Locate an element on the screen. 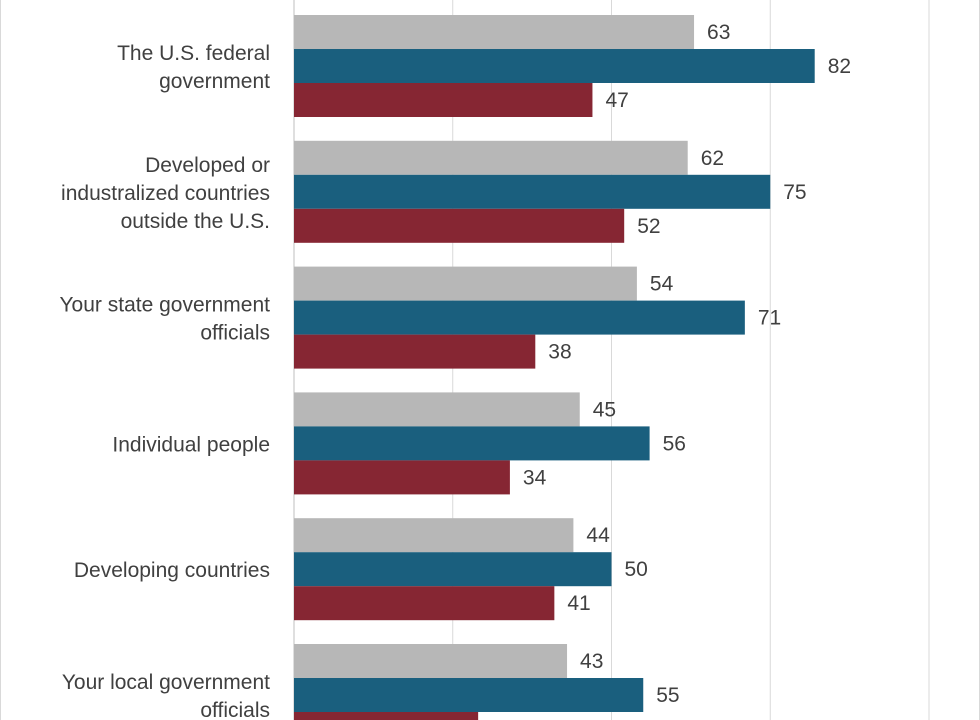 The width and height of the screenshot is (980, 720). category-label-1-line-2: government is located at coordinates (214, 81).